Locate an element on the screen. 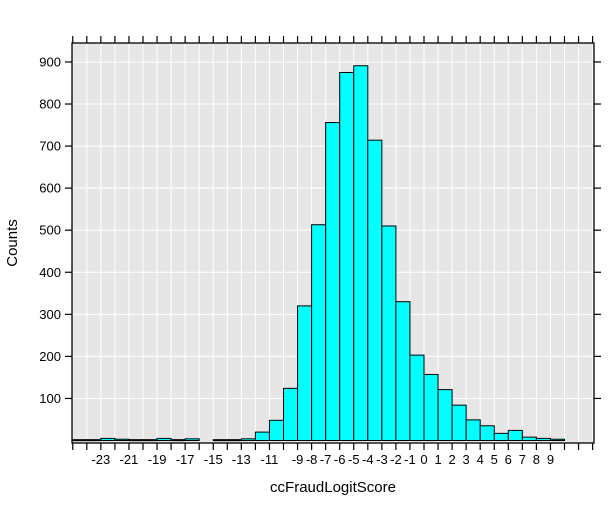 This screenshot has height=517, width=612. x-tick-label: -13 is located at coordinates (241, 459).